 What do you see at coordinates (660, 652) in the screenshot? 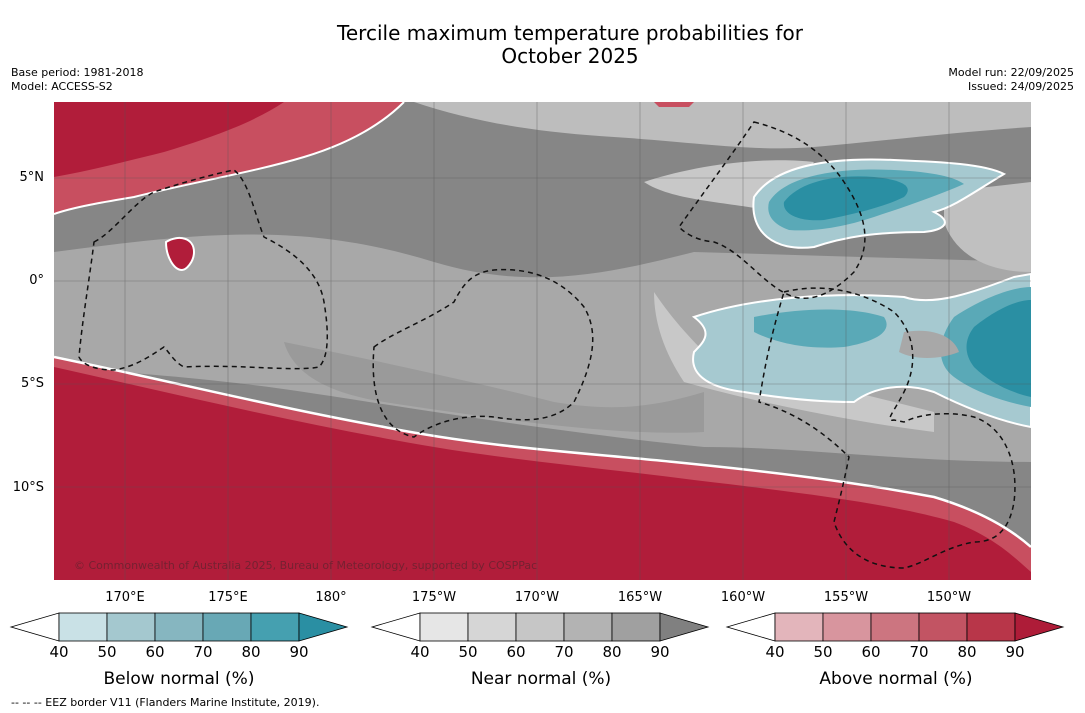
I see `near-tick-90: 90` at bounding box center [660, 652].